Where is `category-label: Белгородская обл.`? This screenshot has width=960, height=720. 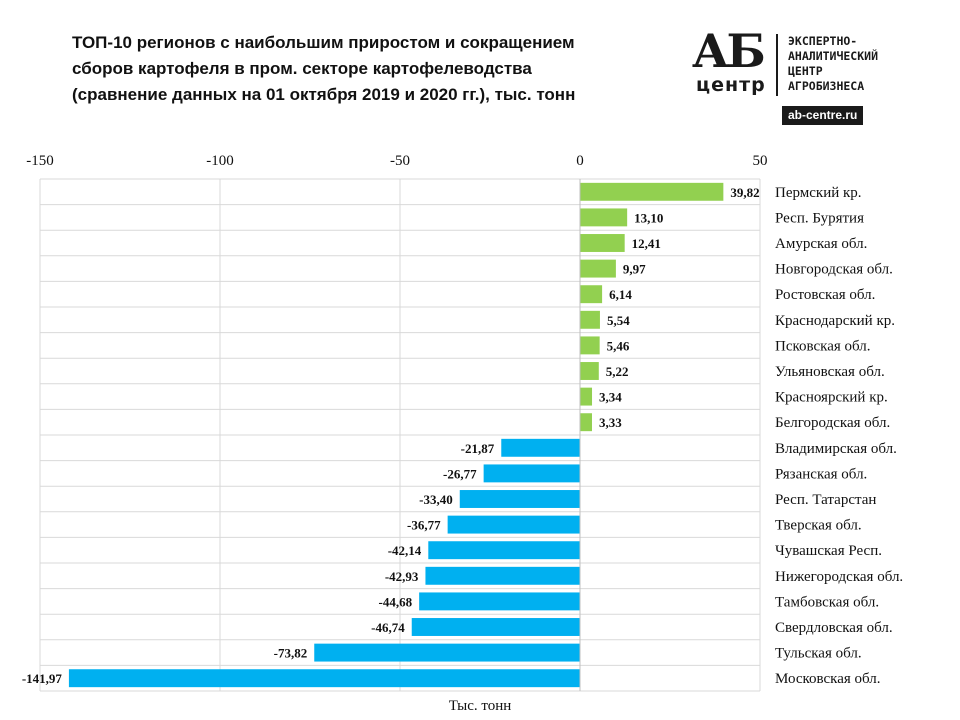
category-label: Белгородская обл. is located at coordinates (832, 423).